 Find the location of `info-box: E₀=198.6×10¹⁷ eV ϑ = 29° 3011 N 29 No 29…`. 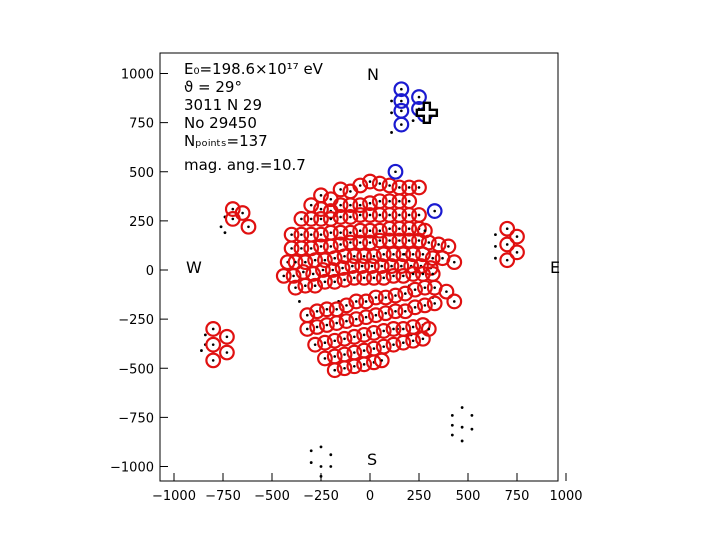

info-box: E₀=198.6×10¹⁷ eV ϑ = 29° 3011 N 29 No 29… is located at coordinates (254, 117).